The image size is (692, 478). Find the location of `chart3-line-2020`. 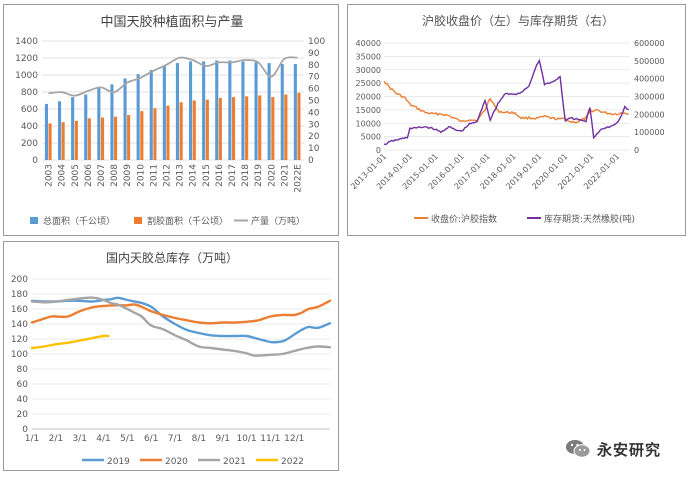

chart3-line-2020 is located at coordinates (181, 312).